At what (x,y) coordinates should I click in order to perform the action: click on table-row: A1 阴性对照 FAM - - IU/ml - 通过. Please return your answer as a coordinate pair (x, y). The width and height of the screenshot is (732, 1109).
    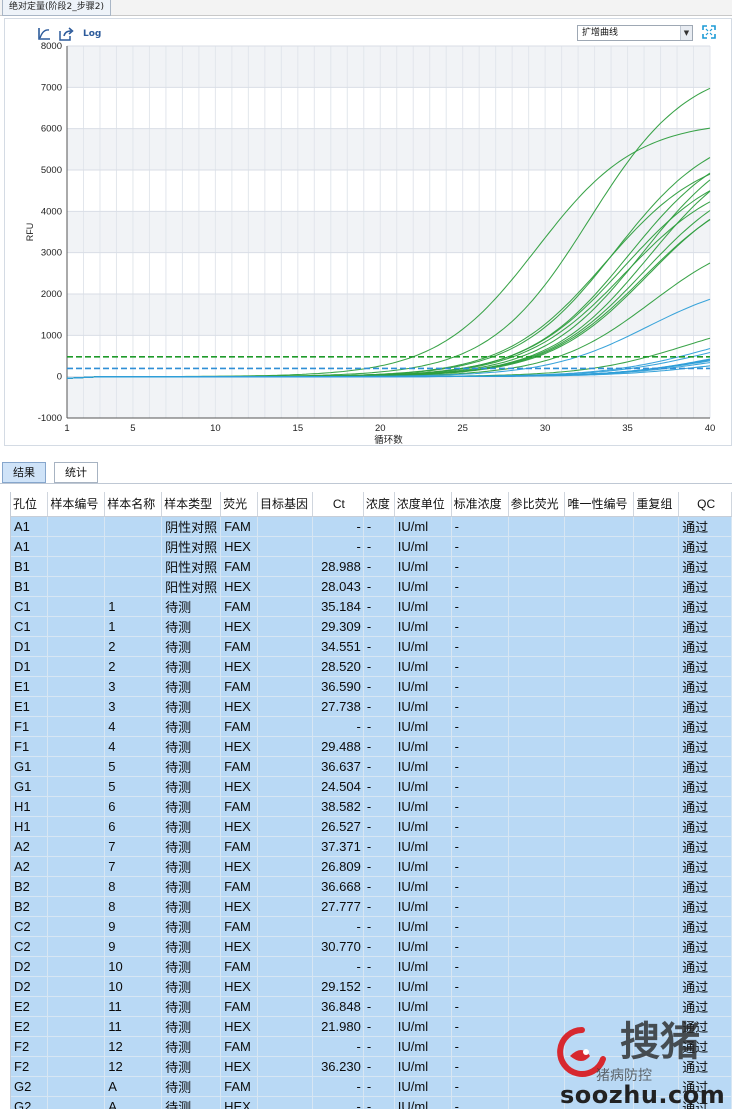
    Looking at the image, I should click on (371, 526).